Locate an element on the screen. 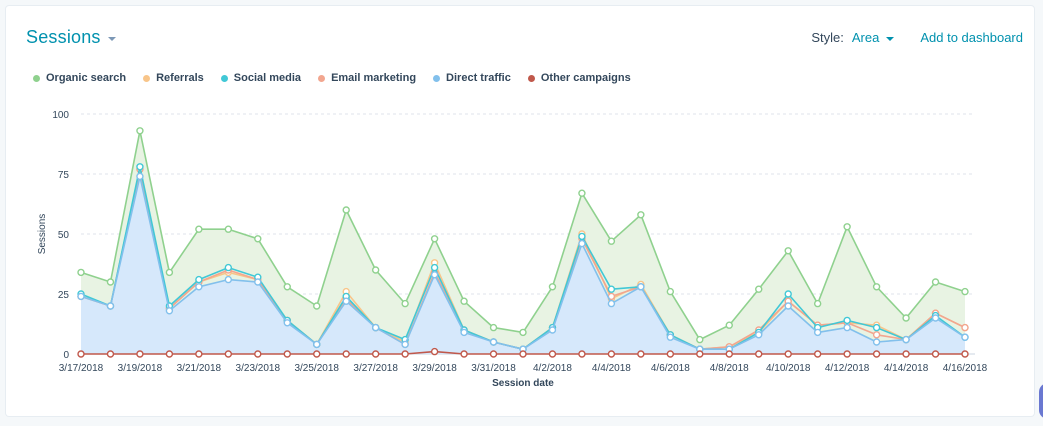 Image resolution: width=1043 pixels, height=426 pixels. legend-item: Social media is located at coordinates (261, 78).